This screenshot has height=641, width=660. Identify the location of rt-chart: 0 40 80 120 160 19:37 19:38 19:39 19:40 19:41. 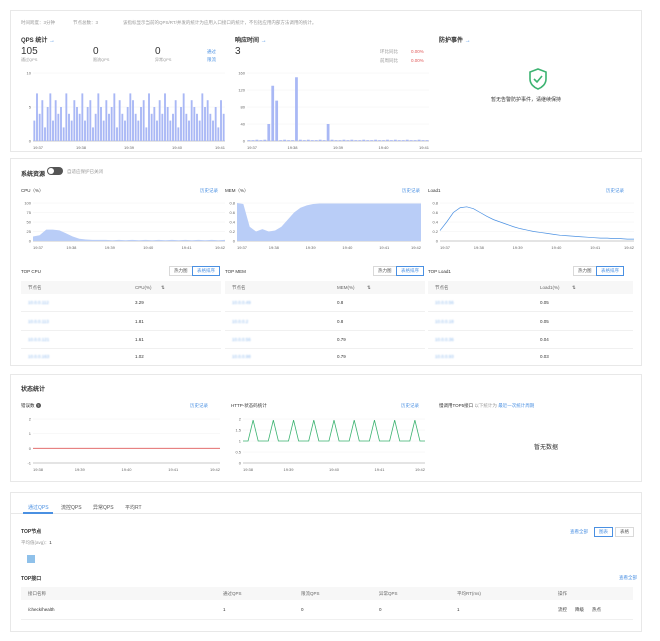
(334, 111).